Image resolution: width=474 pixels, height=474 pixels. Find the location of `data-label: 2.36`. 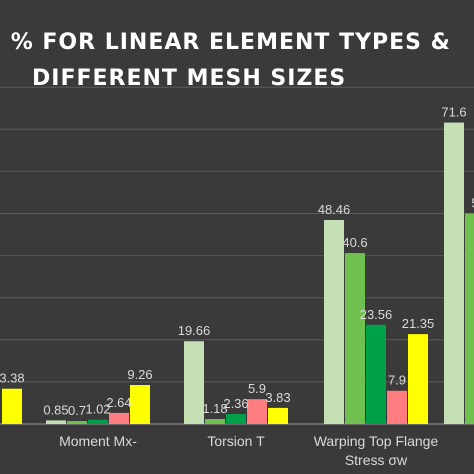

data-label: 2.36 is located at coordinates (235, 403).